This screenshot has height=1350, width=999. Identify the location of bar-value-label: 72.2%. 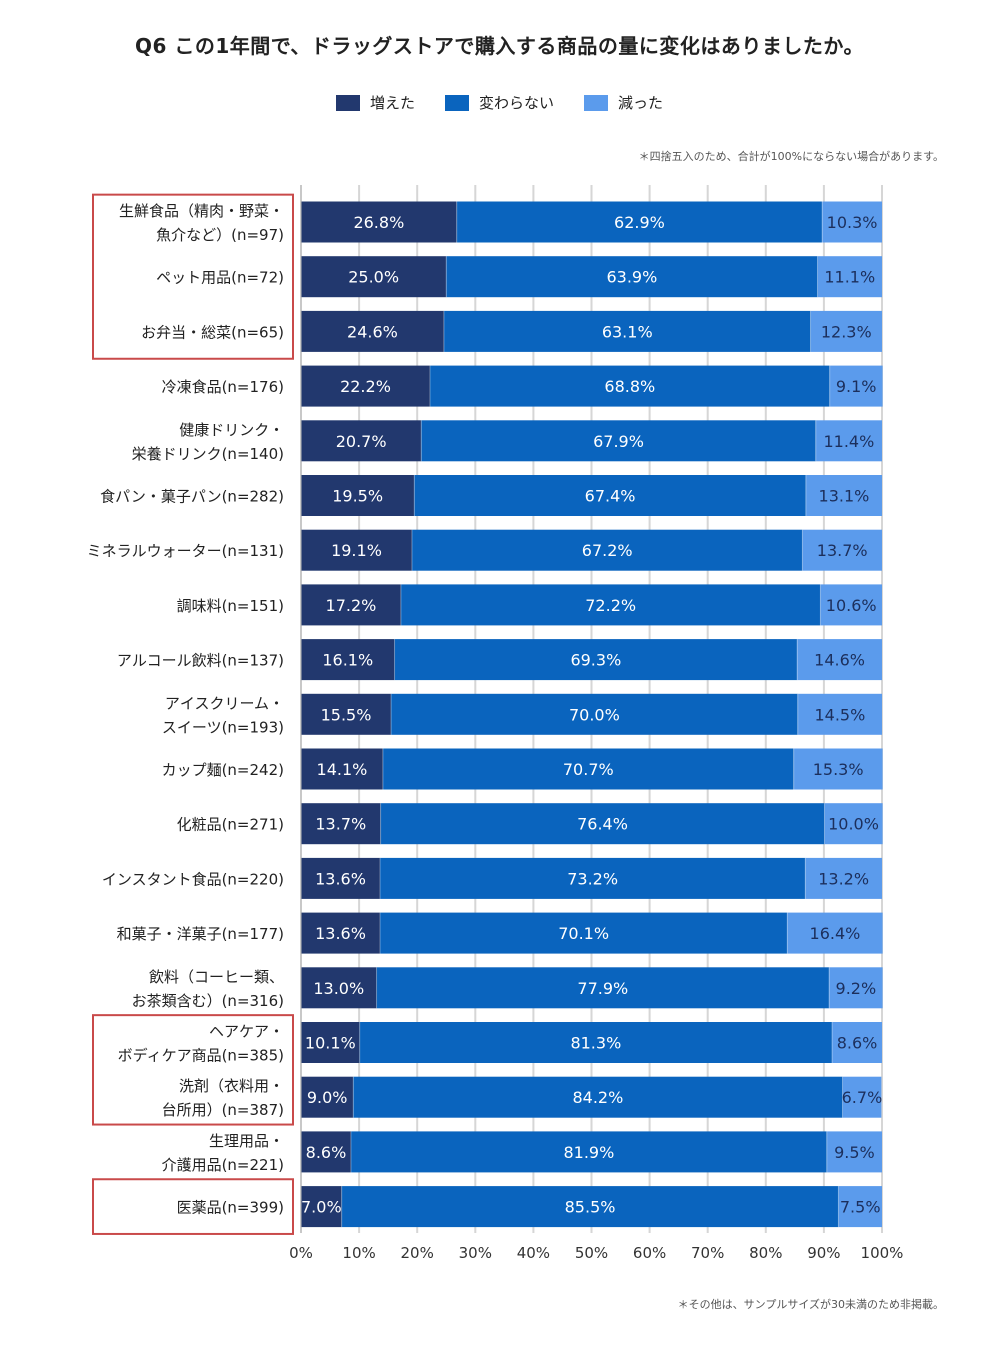
(610, 605).